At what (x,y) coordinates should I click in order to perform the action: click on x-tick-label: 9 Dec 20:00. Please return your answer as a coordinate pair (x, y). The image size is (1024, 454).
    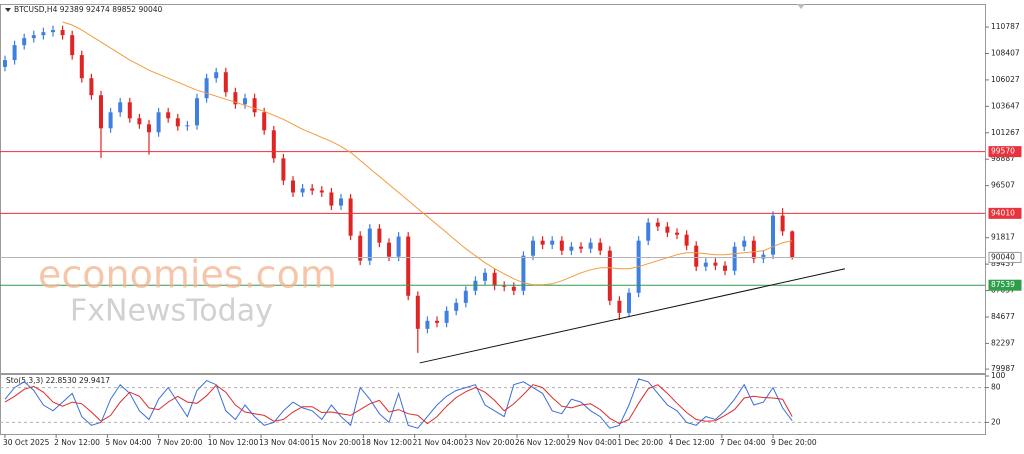
    Looking at the image, I should click on (794, 442).